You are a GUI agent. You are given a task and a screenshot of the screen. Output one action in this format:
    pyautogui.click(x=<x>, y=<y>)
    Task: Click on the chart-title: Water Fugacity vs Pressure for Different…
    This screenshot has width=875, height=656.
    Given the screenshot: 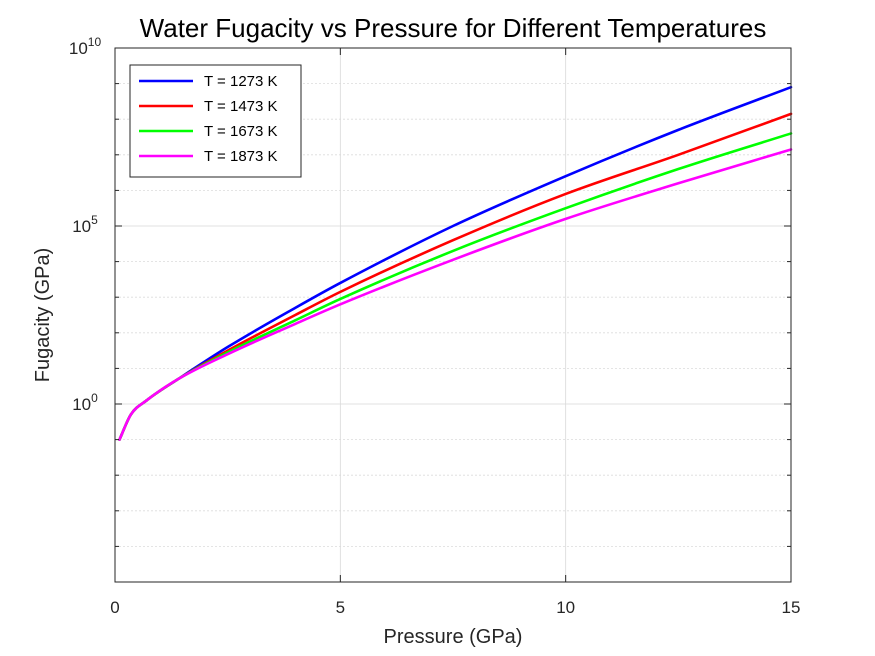 What is the action you would take?
    pyautogui.click(x=453, y=28)
    